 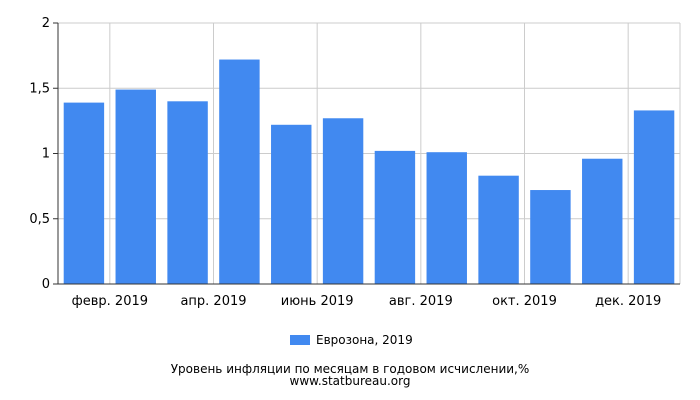 I want to click on x-tick-label: окт. 2019, so click(x=524, y=301).